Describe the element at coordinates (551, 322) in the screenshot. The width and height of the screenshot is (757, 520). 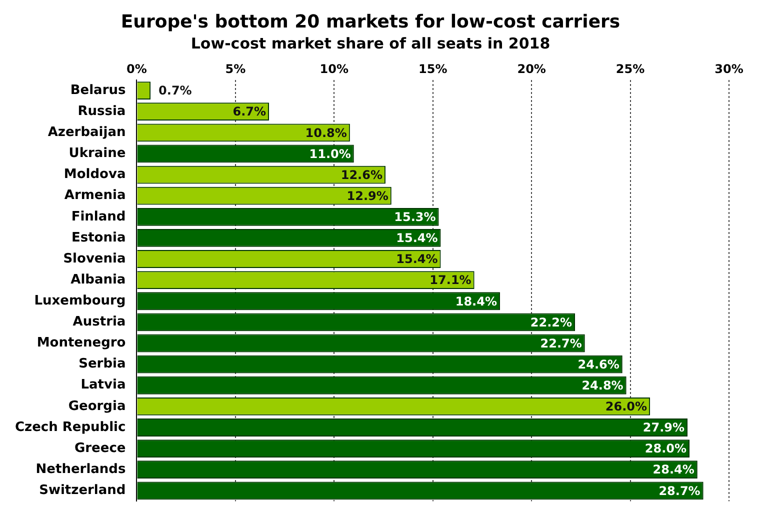
I see `data-label: 22.2%` at that location.